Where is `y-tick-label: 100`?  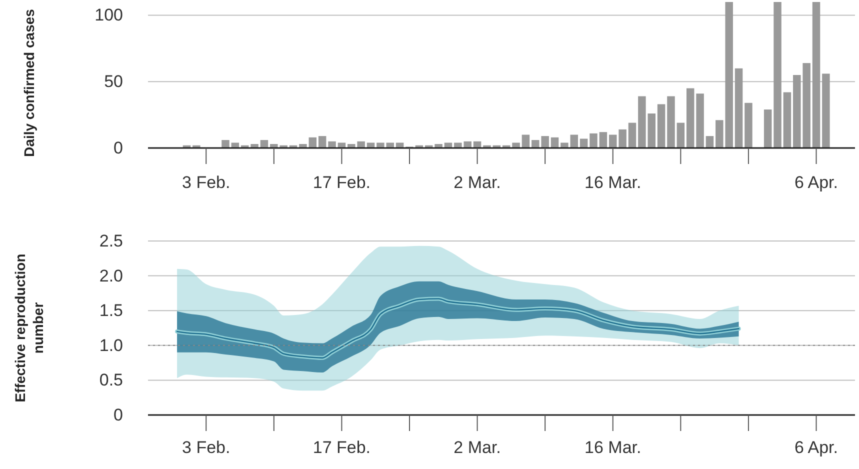 y-tick-label: 100 is located at coordinates (108, 15).